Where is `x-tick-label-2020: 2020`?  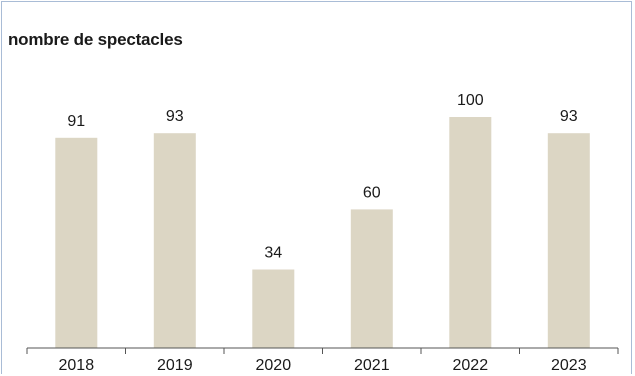
x-tick-label-2020: 2020 is located at coordinates (274, 365).